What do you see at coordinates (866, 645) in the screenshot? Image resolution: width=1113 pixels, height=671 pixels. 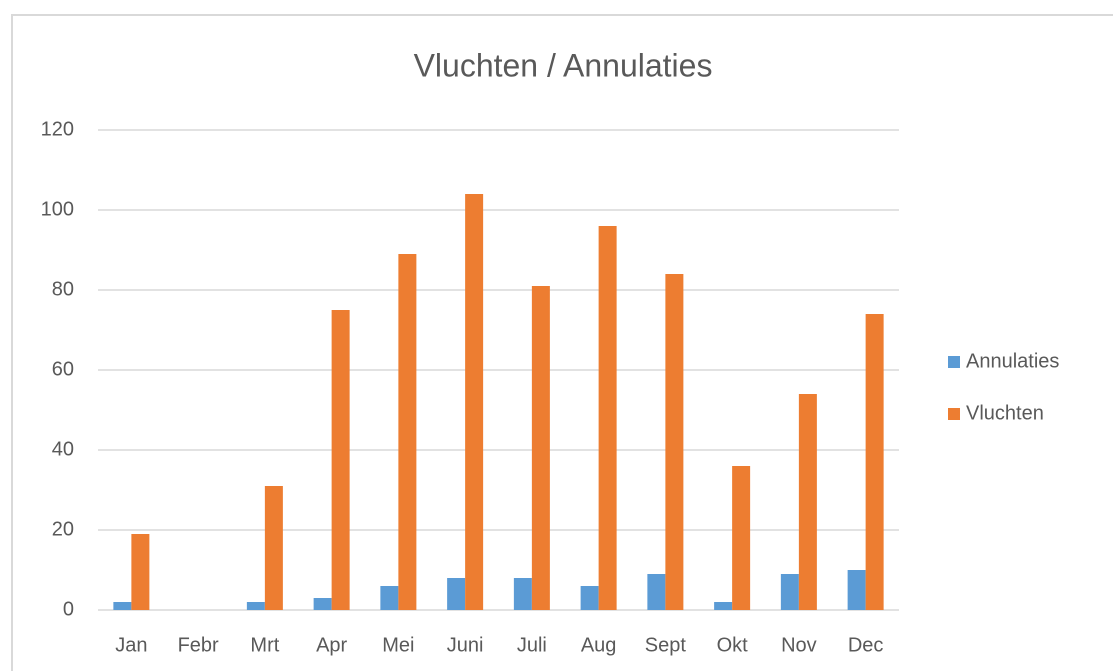 I see `x-tick-label: Dec` at bounding box center [866, 645].